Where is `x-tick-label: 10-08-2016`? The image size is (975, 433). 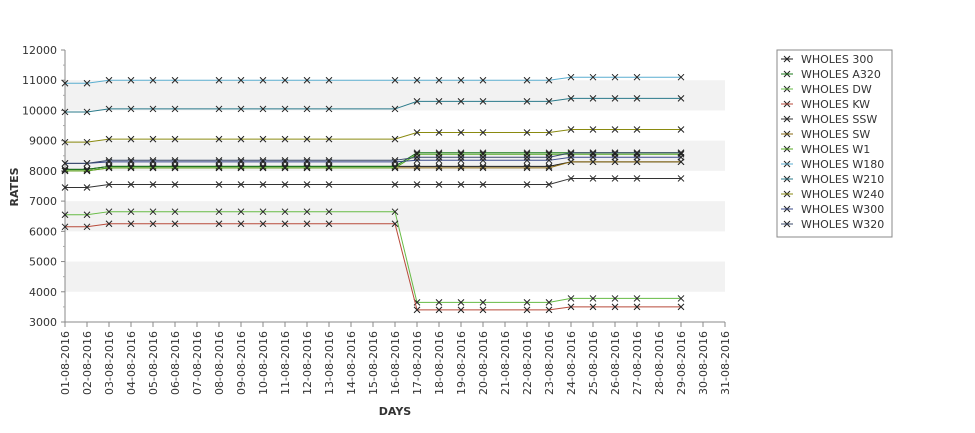
x-tick-label: 10-08-2016 is located at coordinates (263, 363).